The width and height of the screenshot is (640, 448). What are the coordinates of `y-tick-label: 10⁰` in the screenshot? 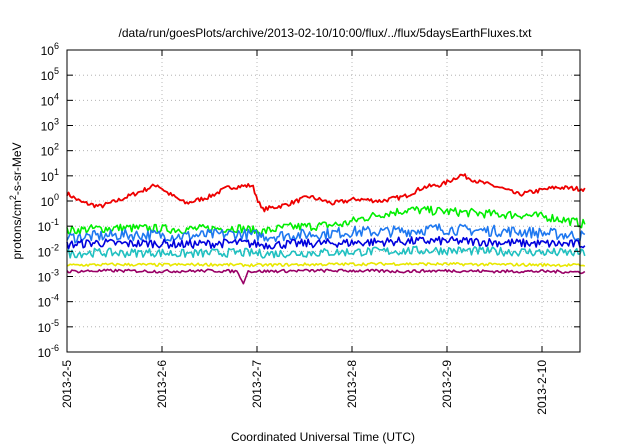 It's located at (50, 200).